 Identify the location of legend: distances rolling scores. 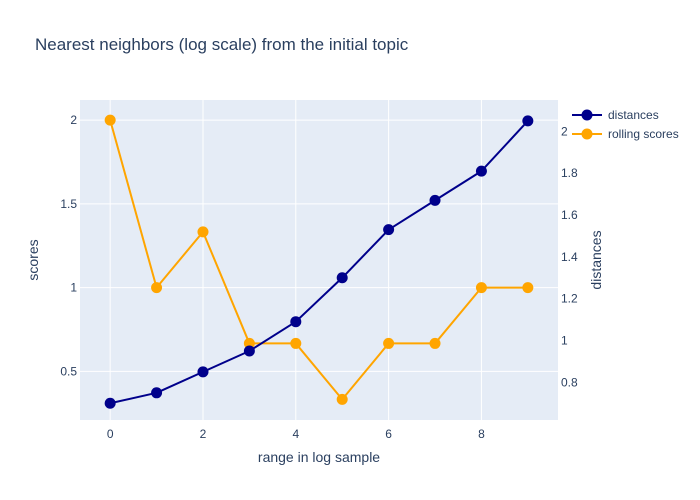
(625, 124).